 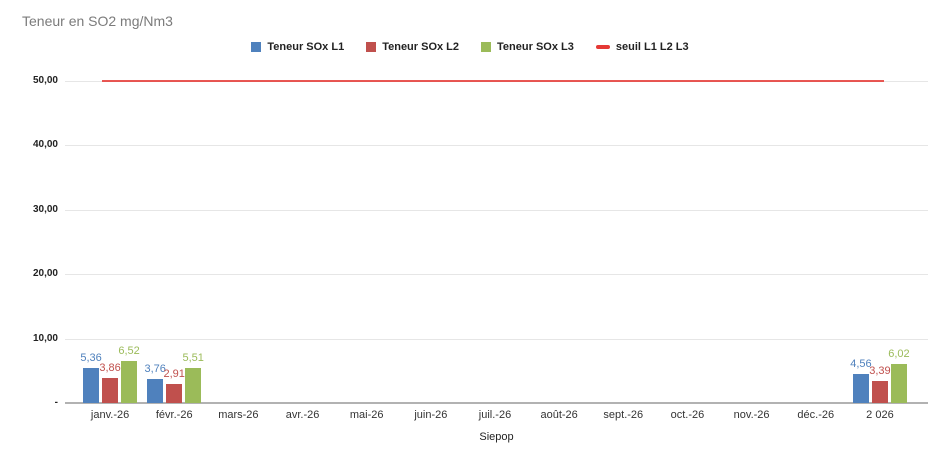 What do you see at coordinates (652, 47) in the screenshot?
I see `legend-label: seuil L1 L2 L3` at bounding box center [652, 47].